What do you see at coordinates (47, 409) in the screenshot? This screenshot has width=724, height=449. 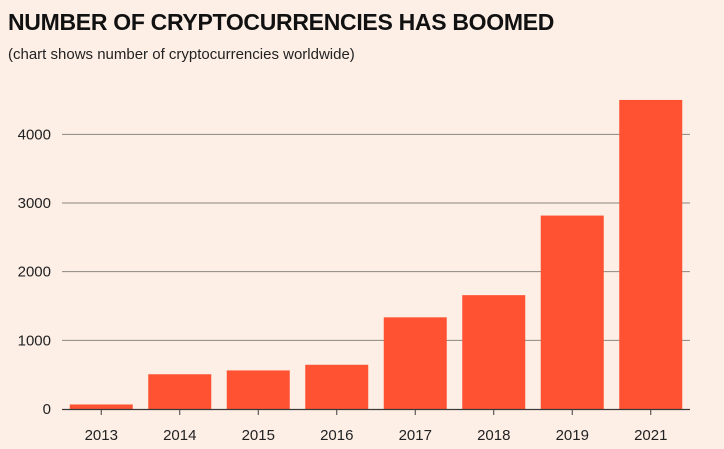 I see `y-tick-label: 0` at bounding box center [47, 409].